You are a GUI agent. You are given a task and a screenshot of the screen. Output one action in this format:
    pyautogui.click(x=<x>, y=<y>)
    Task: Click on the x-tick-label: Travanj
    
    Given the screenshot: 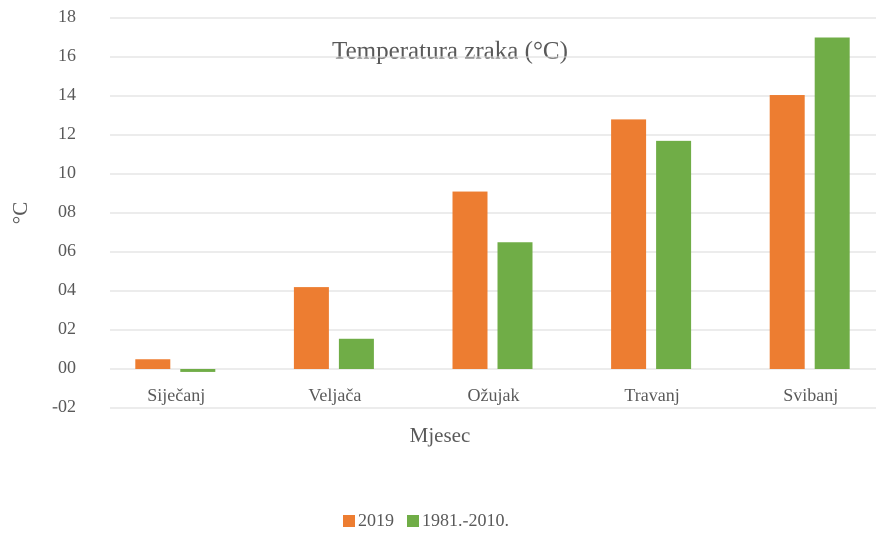 What is the action you would take?
    pyautogui.click(x=651, y=395)
    